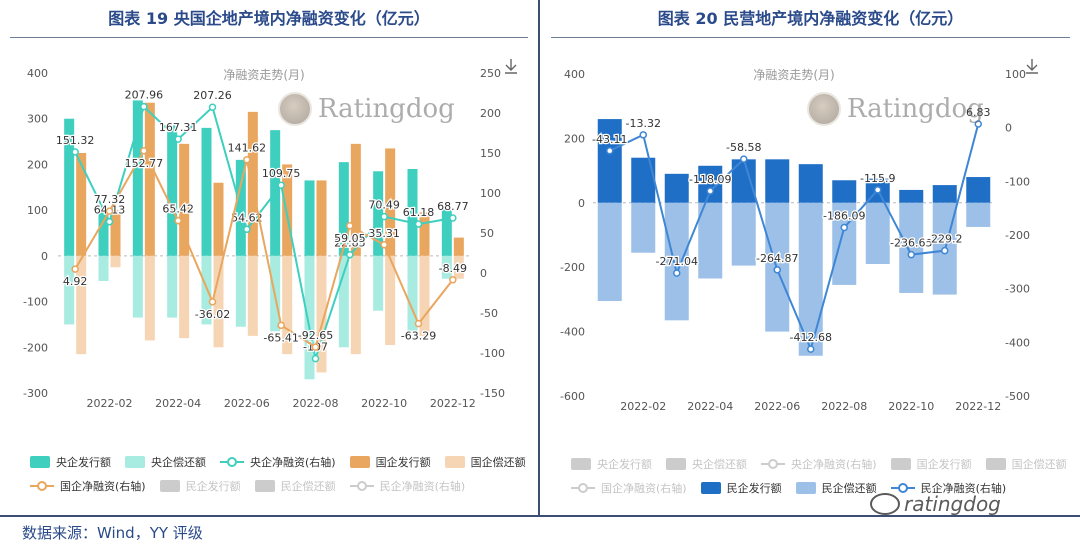 Image resolution: width=1080 pixels, height=554 pixels. I want to click on data-label: 109.75, so click(281, 173).